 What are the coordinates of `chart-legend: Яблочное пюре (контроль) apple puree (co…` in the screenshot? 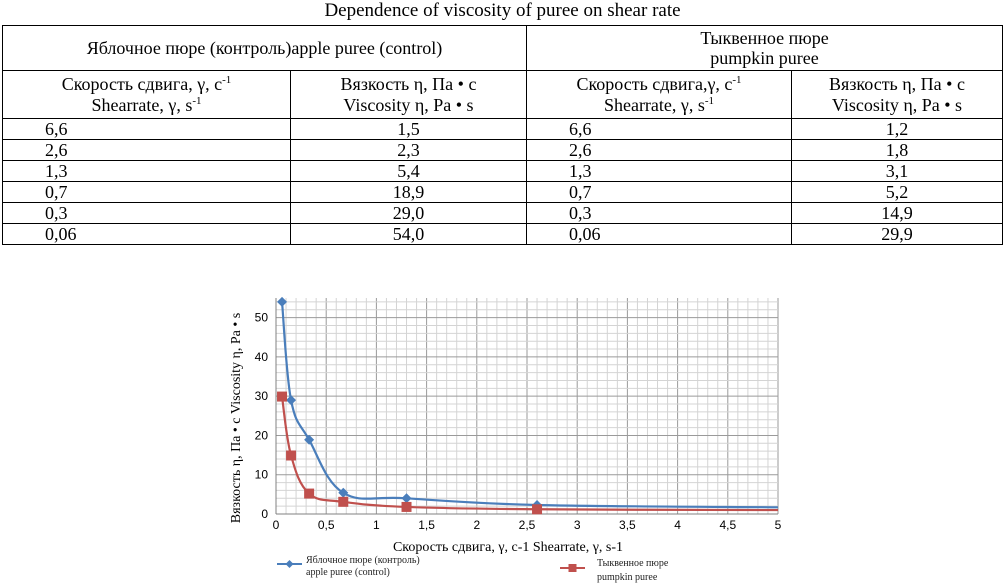 It's located at (473, 569).